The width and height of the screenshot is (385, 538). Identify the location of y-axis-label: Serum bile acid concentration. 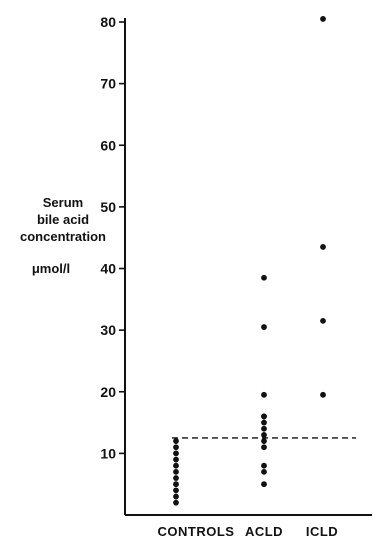
(63, 219).